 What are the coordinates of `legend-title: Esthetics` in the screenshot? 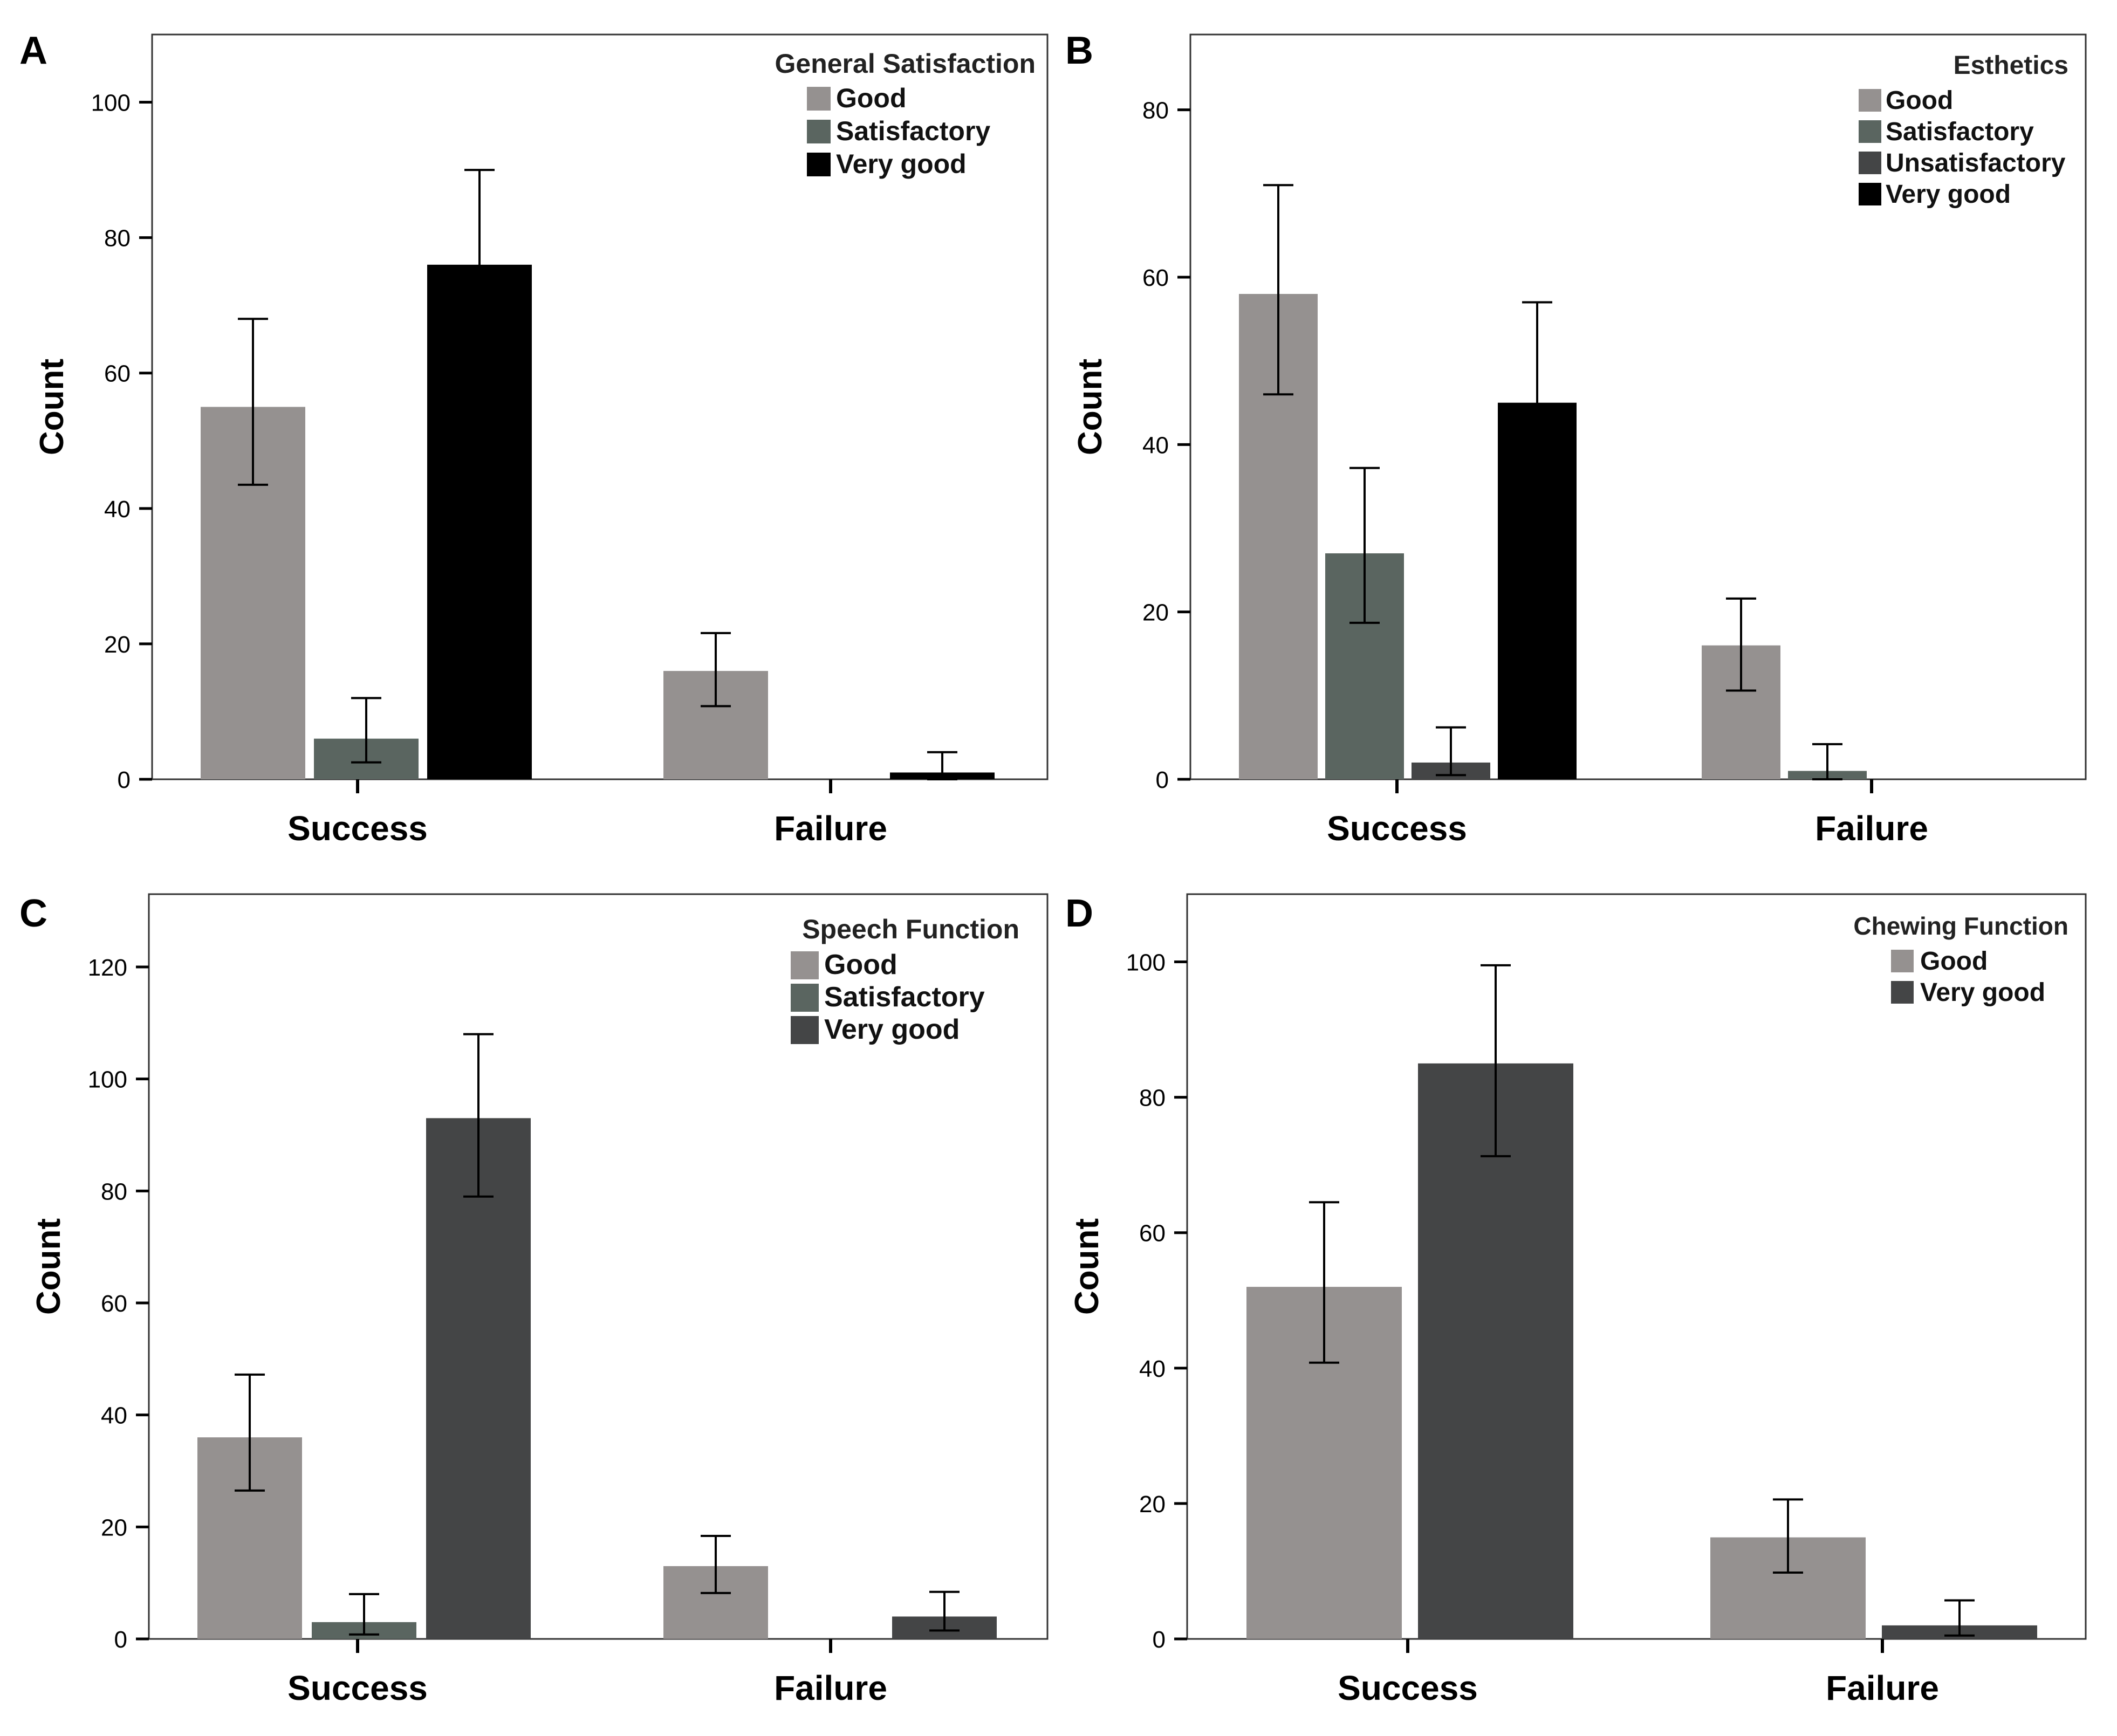 It's located at (2011, 65).